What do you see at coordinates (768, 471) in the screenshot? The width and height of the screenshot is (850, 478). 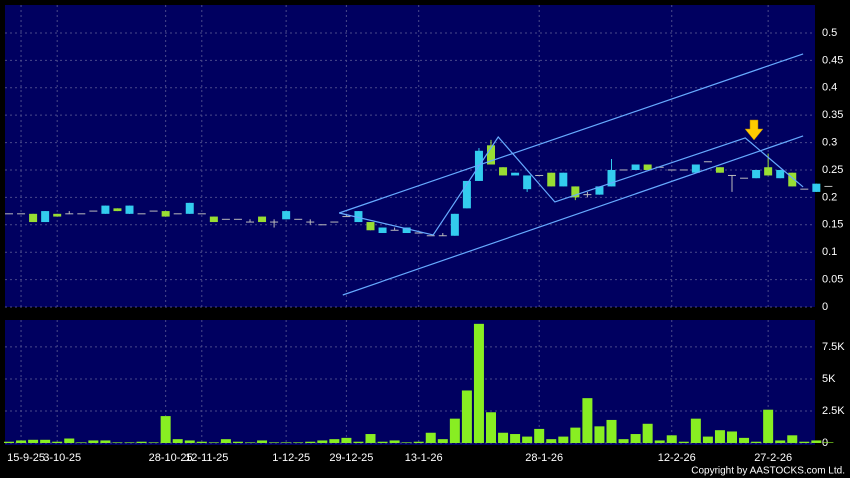 I see `copyright: Copyright by AASTOCKS.com Ltd.` at bounding box center [768, 471].